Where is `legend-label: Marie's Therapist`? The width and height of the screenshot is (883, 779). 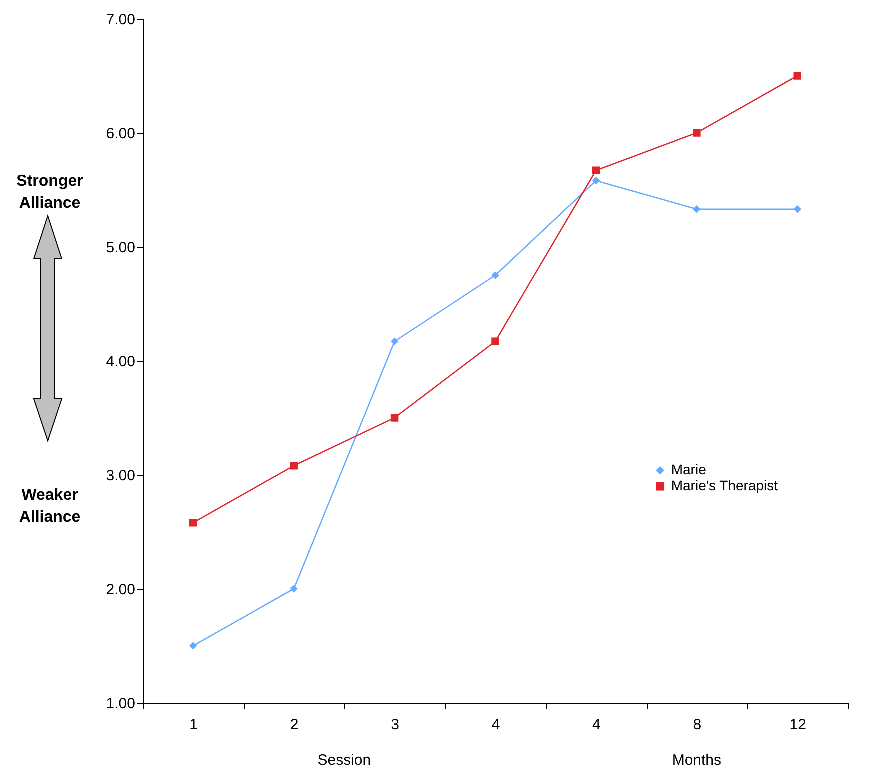
legend-label: Marie's Therapist is located at coordinates (724, 486).